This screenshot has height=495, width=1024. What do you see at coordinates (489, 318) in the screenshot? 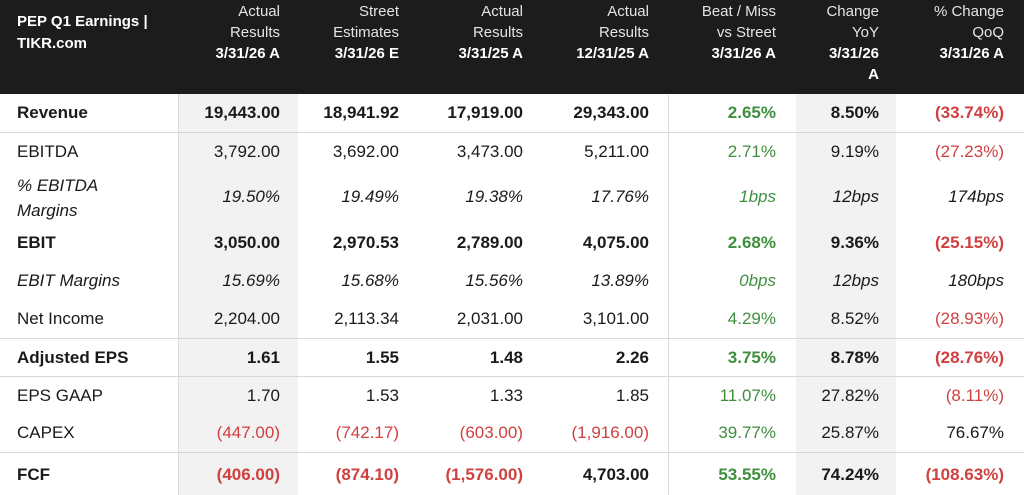
I see `table-cell: 2,031.00` at bounding box center [489, 318].